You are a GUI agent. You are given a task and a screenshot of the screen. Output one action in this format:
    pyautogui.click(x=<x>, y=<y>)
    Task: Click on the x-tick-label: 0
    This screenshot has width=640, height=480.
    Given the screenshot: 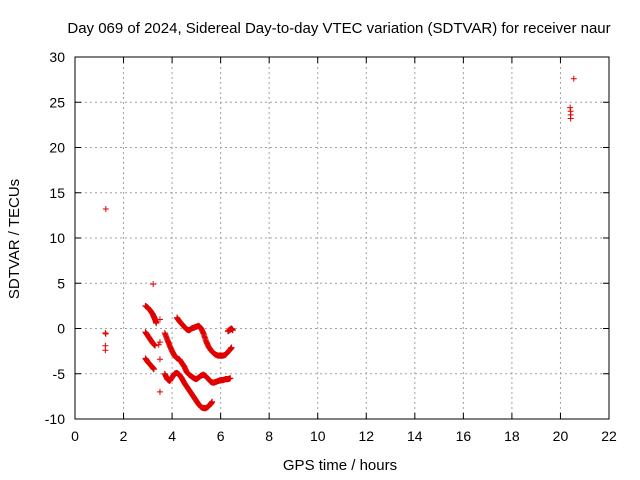 What is the action you would take?
    pyautogui.click(x=75, y=436)
    